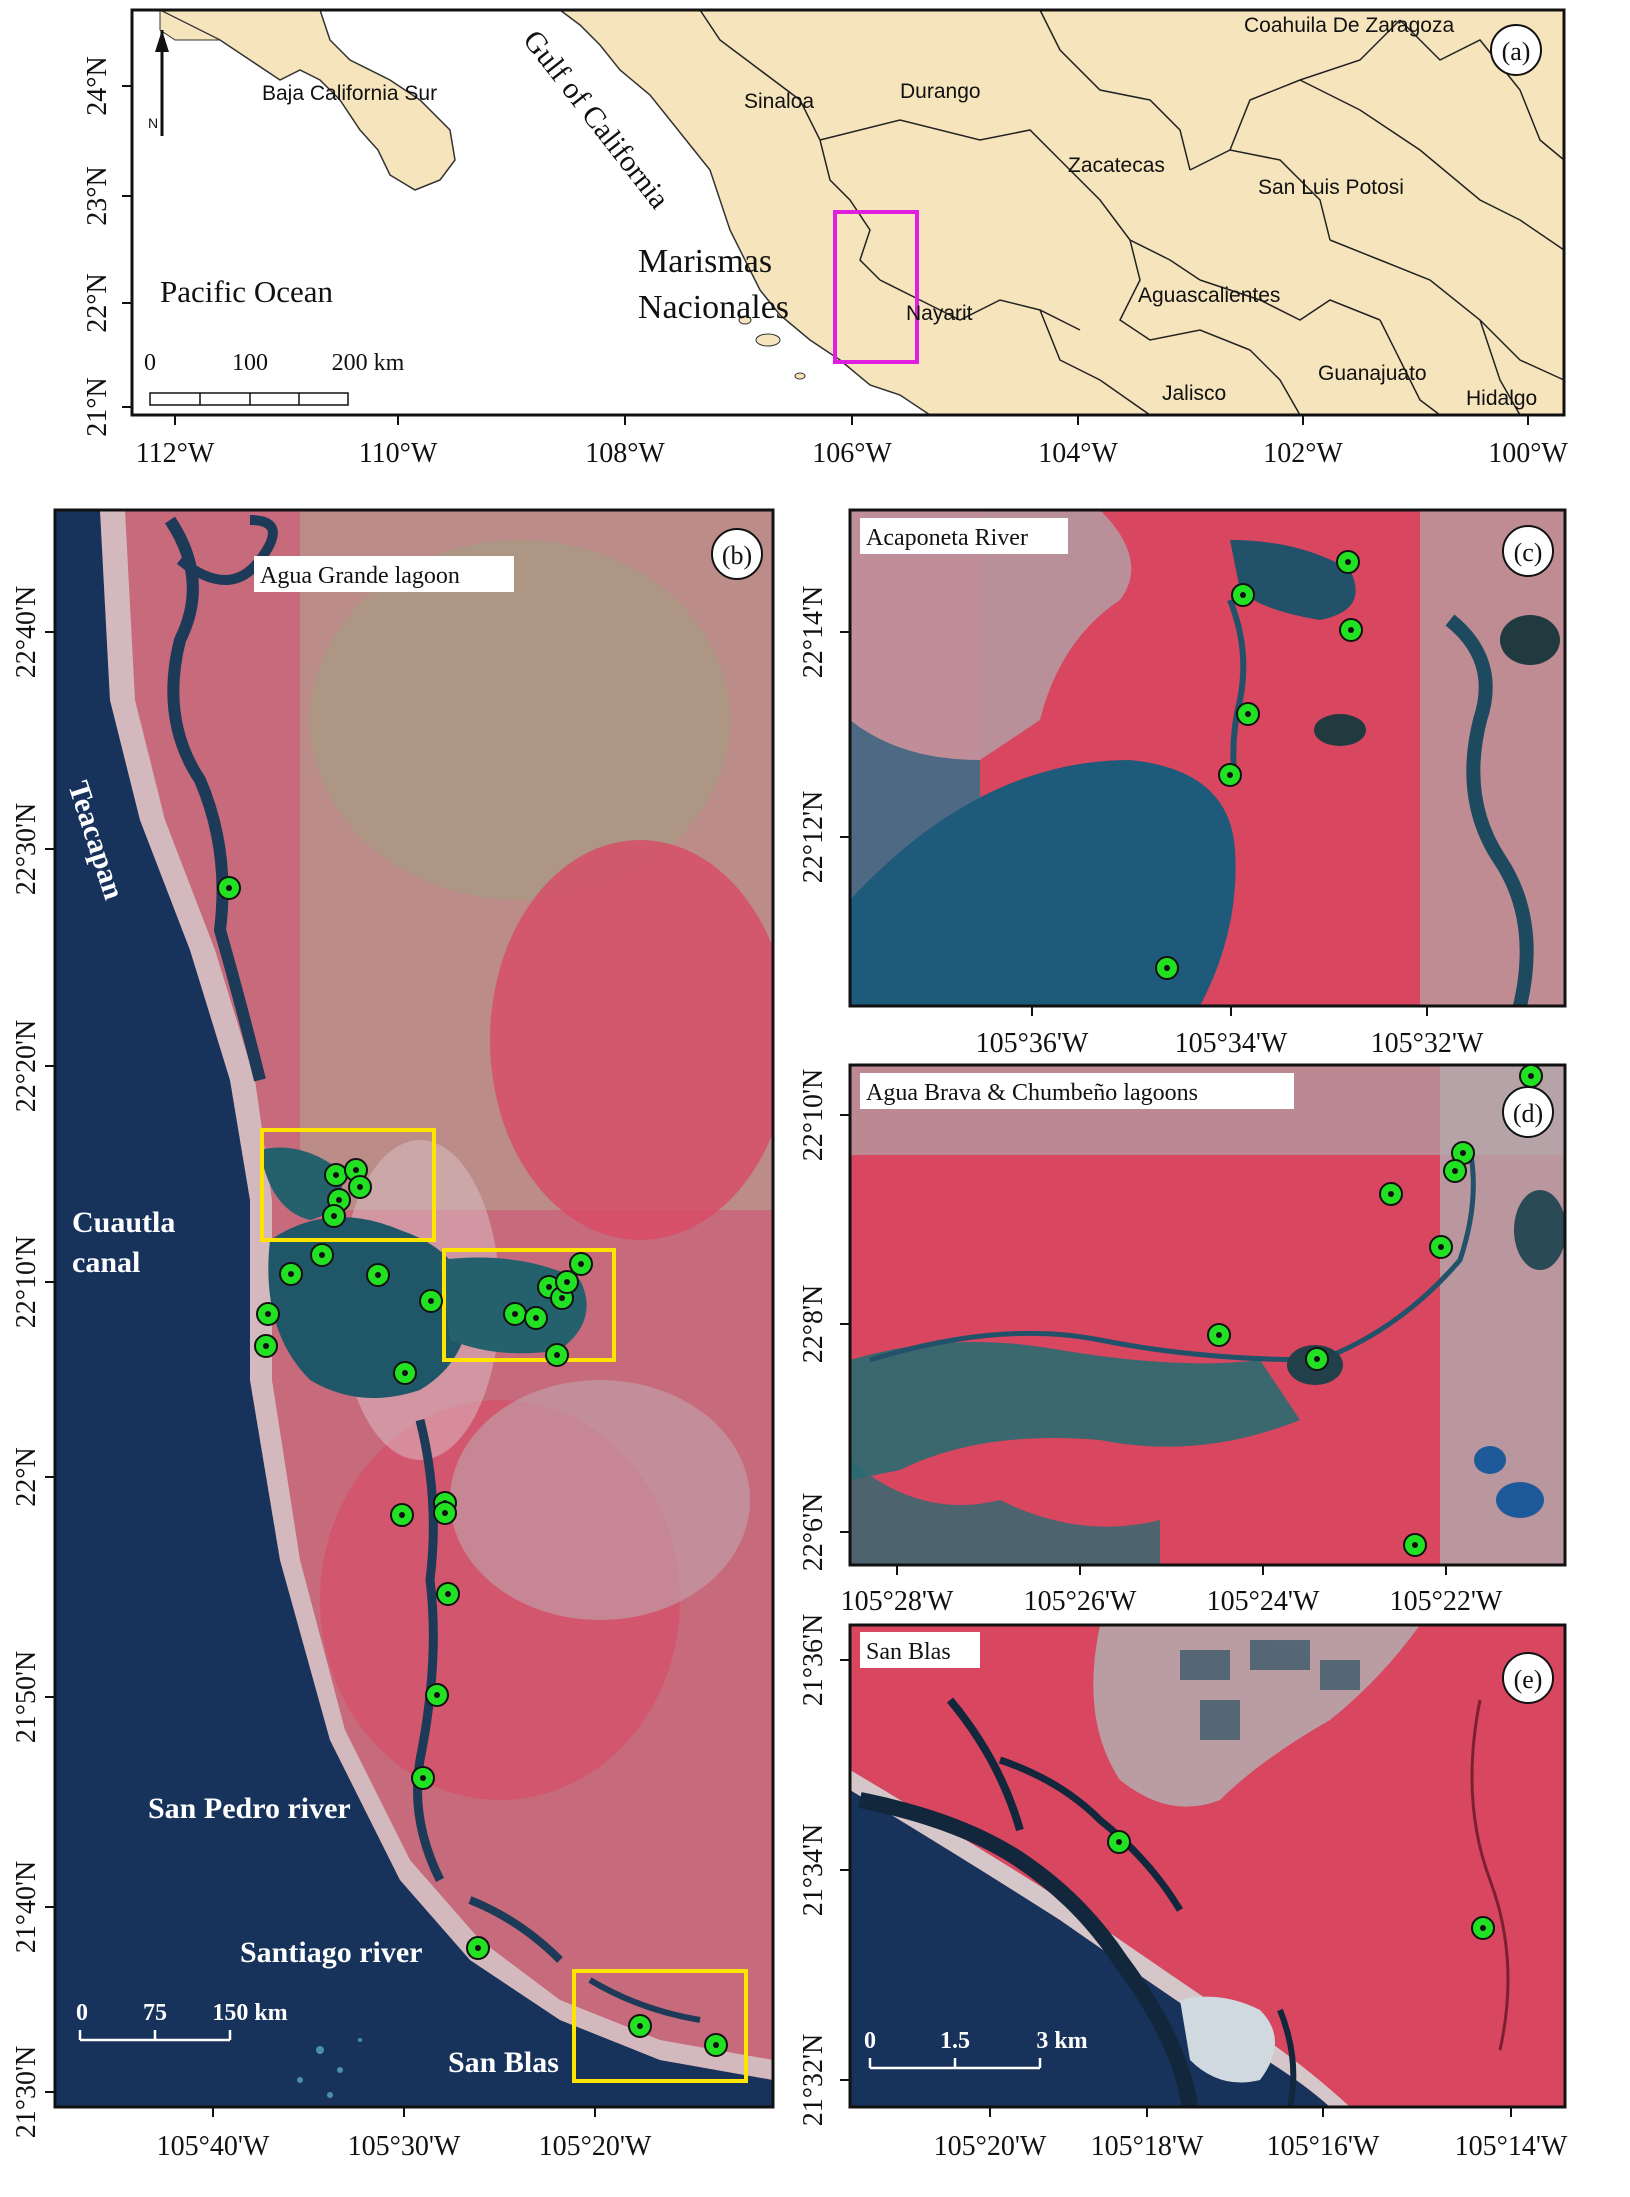 The width and height of the screenshot is (1630, 2197). I want to click on label-marismas: Marismas, so click(705, 261).